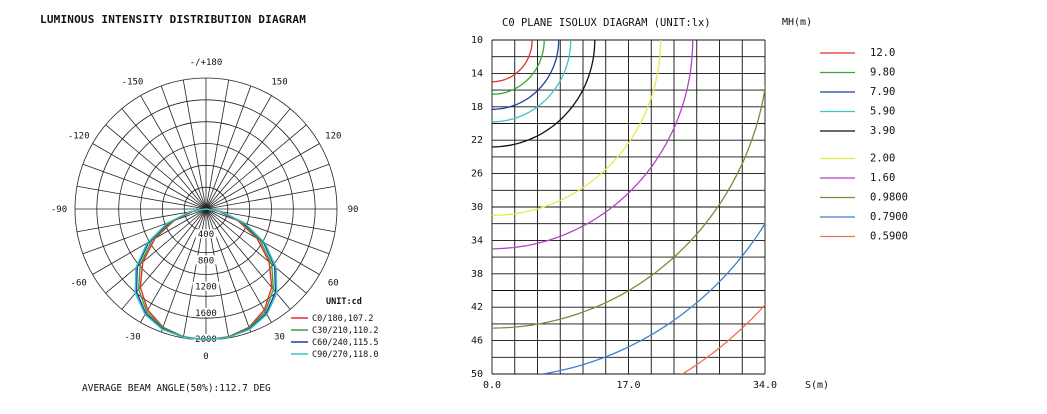 This screenshot has height=414, width=1047. Describe the element at coordinates (477, 341) in the screenshot. I see `isolux-y-tick: 46` at that location.